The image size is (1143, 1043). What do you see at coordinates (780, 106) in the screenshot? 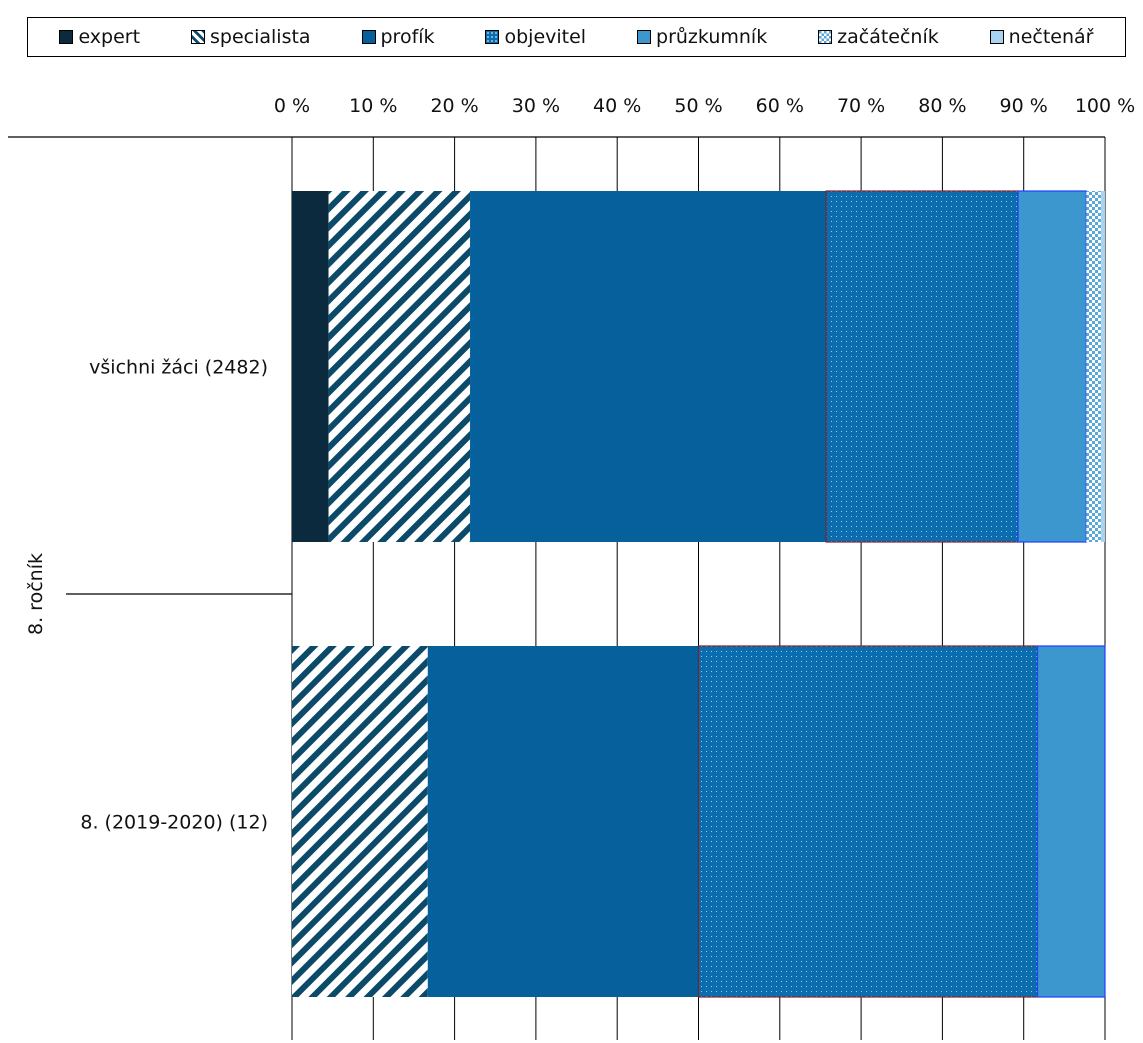
I see `x-tick-label: 60 %` at bounding box center [780, 106].